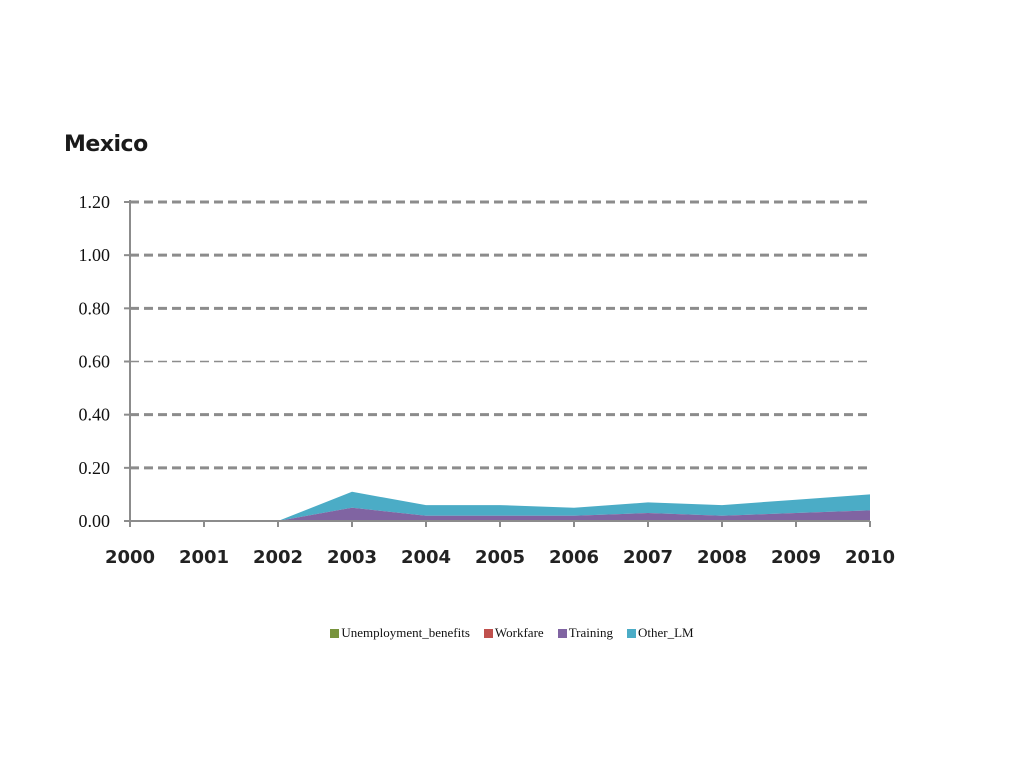 This screenshot has width=1024, height=768. Describe the element at coordinates (870, 557) in the screenshot. I see `x-tick-label: 2010` at that location.